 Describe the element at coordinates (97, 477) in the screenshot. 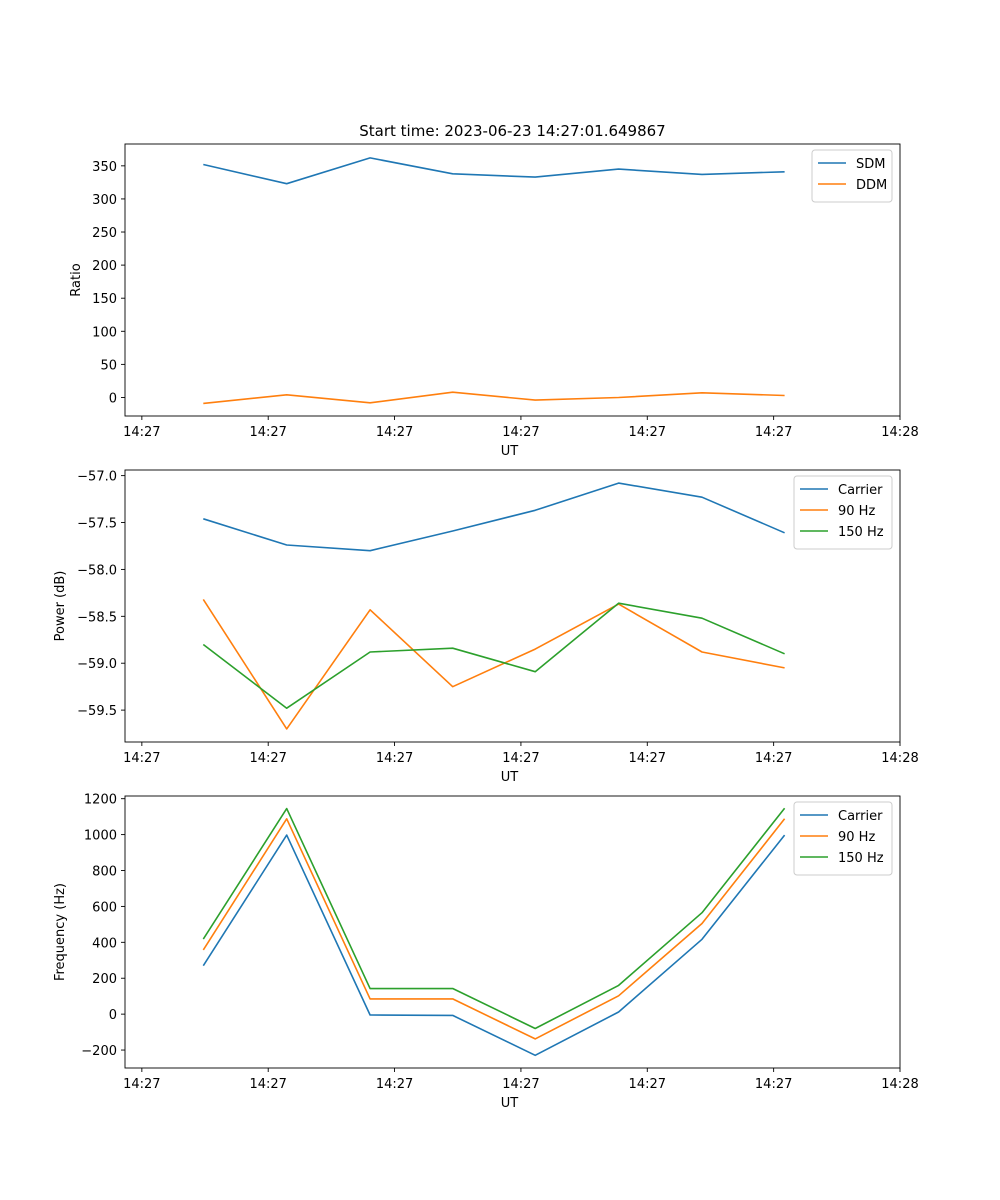

I see `y-tick-label: −57.0` at that location.